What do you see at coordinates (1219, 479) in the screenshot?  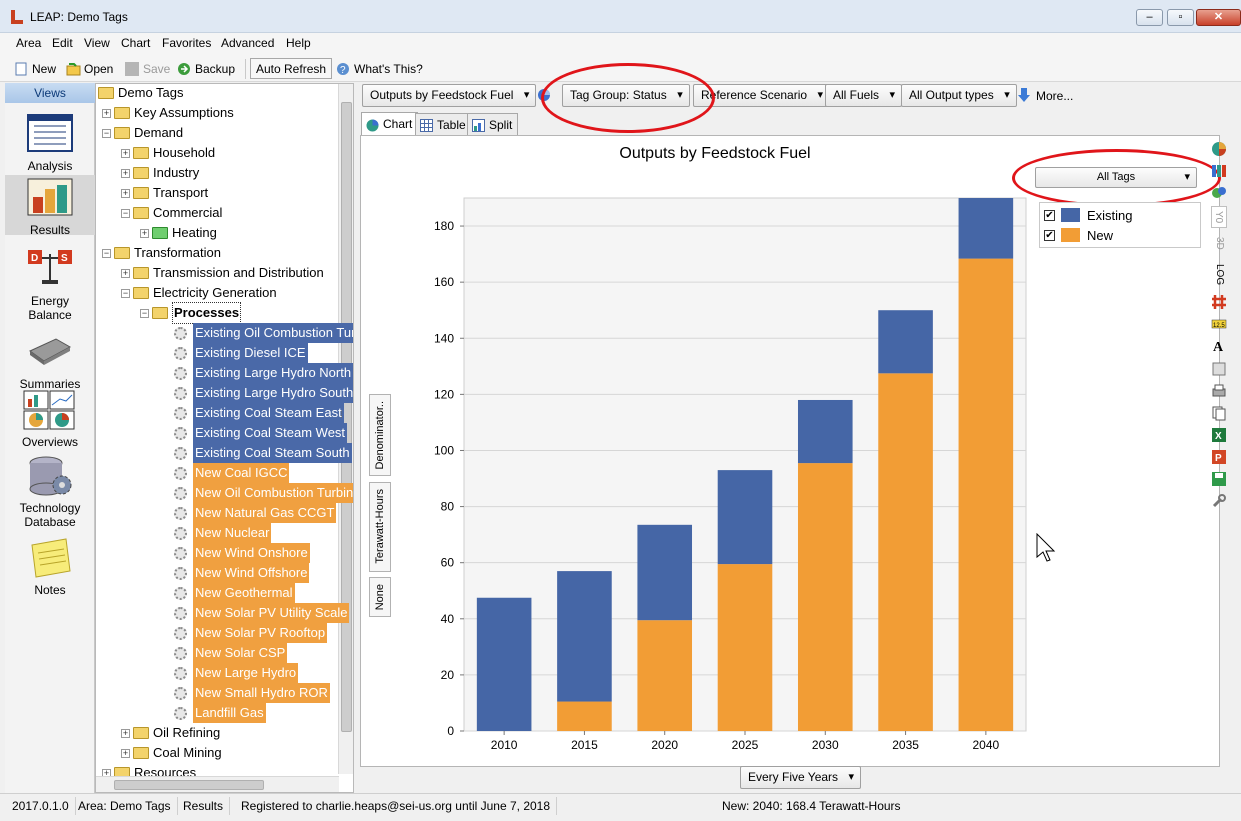 I see `save-chart-icon` at bounding box center [1219, 479].